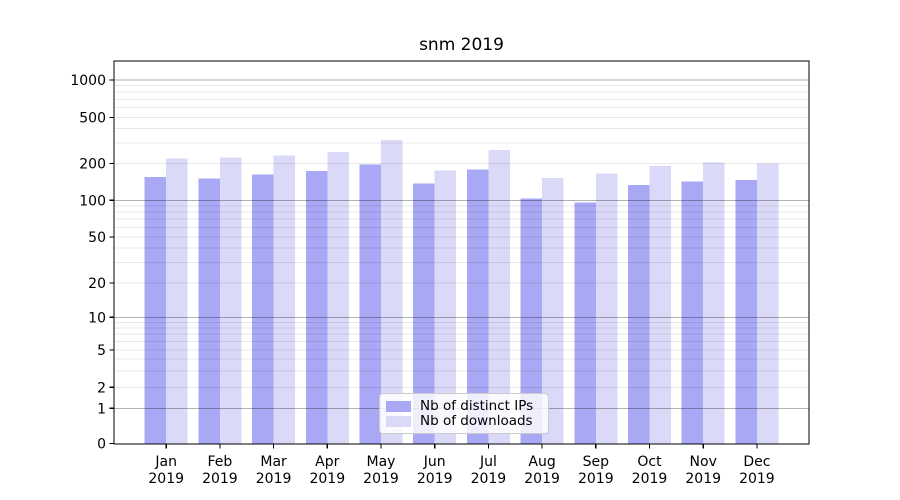 Image resolution: width=900 pixels, height=500 pixels. I want to click on bar-distinct-ips-aug, so click(531, 321).